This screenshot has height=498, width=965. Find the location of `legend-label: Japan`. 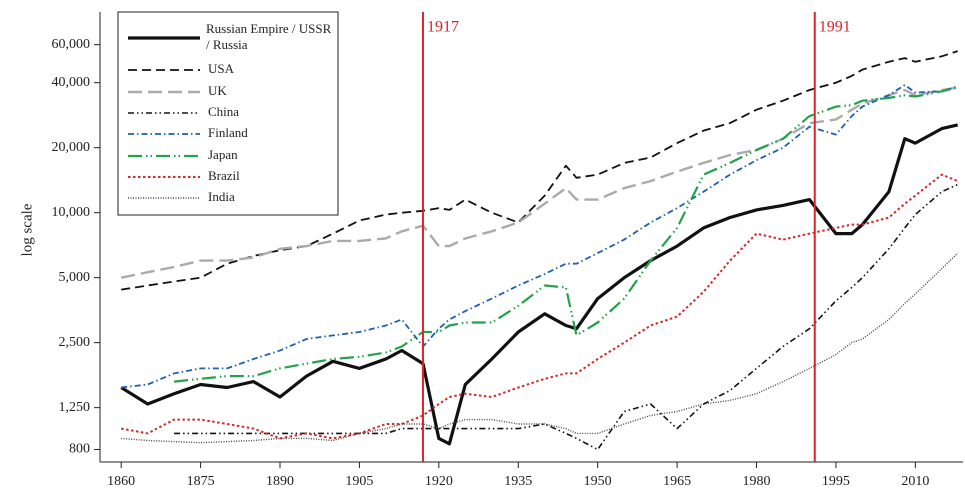

legend-label: Japan is located at coordinates (223, 154).